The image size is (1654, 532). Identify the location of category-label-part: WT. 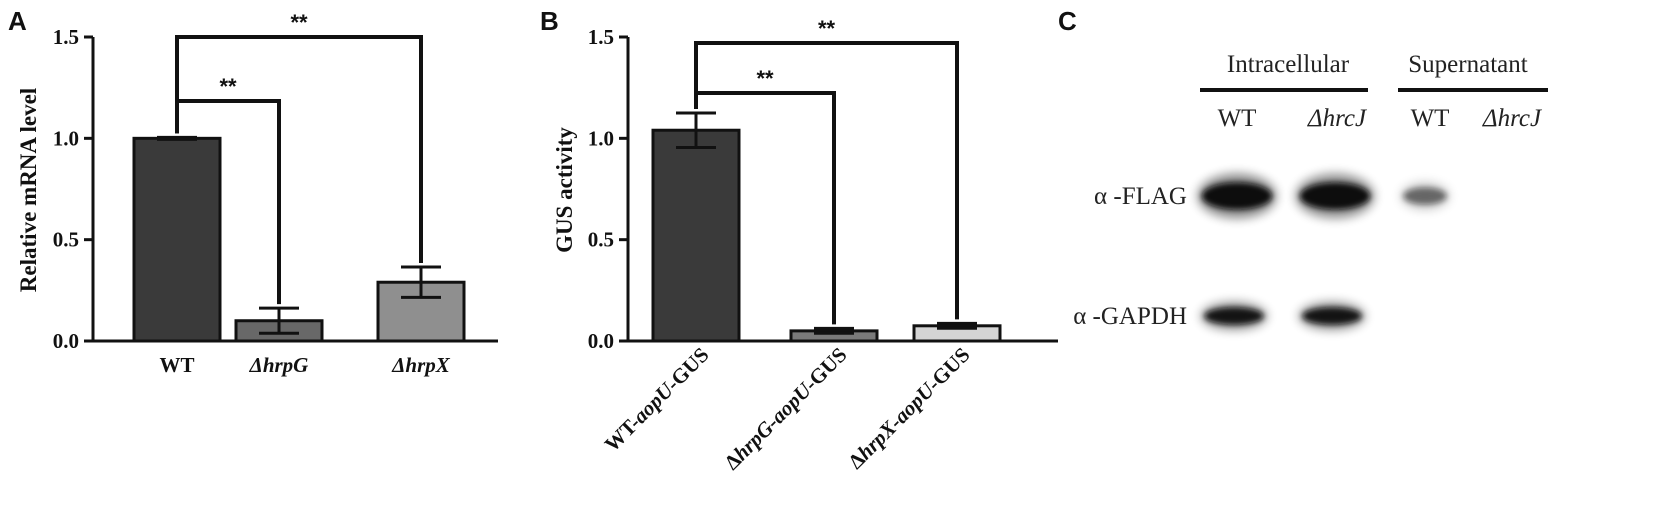
(176, 365).